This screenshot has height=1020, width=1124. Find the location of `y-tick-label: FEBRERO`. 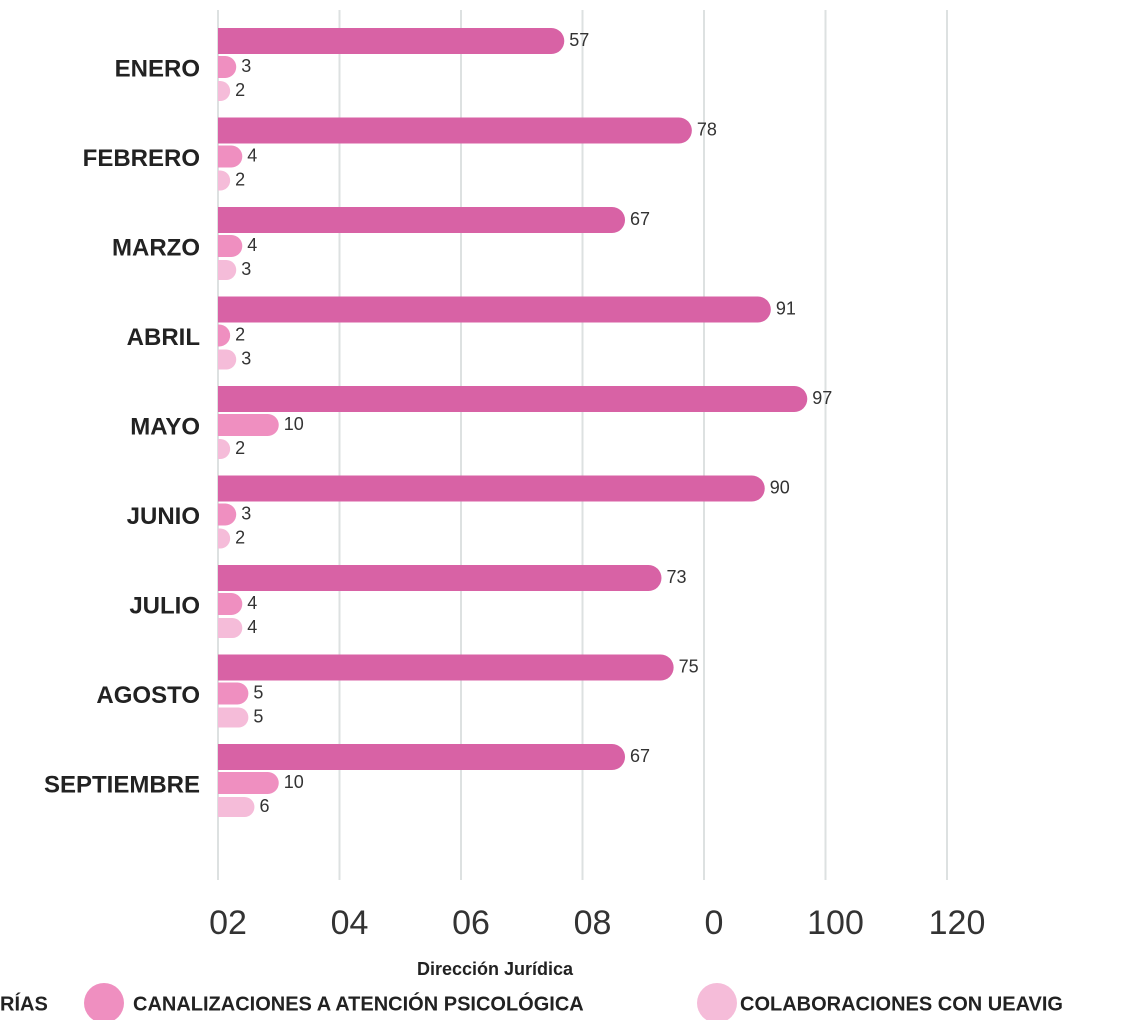

y-tick-label: FEBRERO is located at coordinates (141, 158).